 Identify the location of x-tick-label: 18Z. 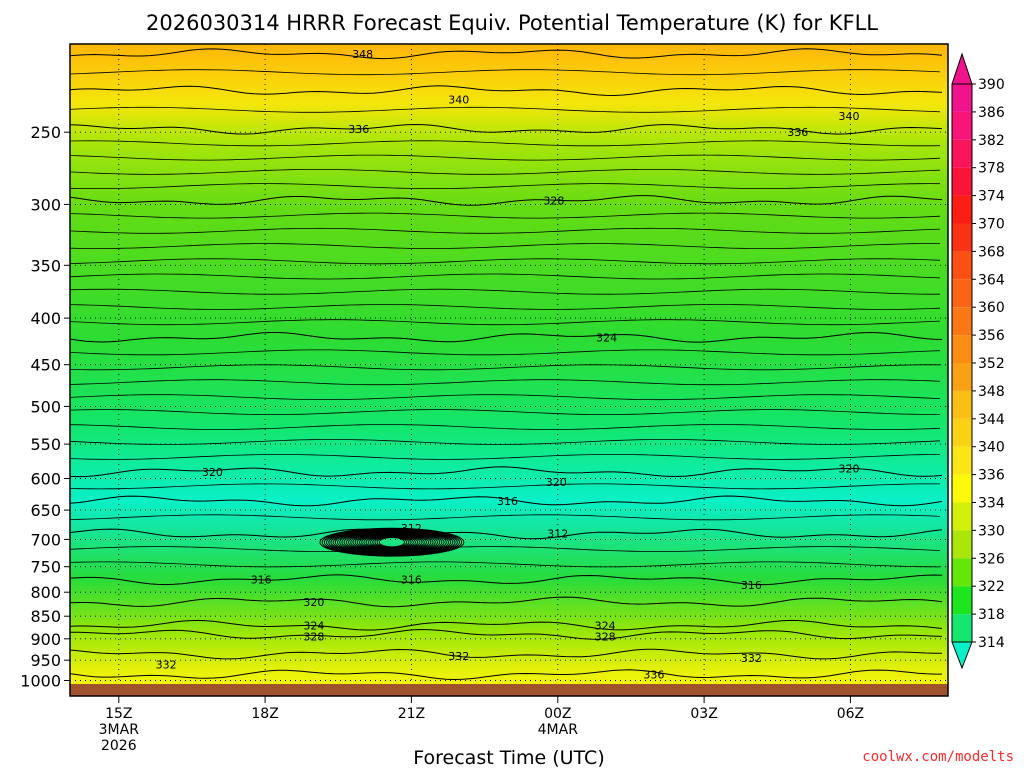
(264, 714).